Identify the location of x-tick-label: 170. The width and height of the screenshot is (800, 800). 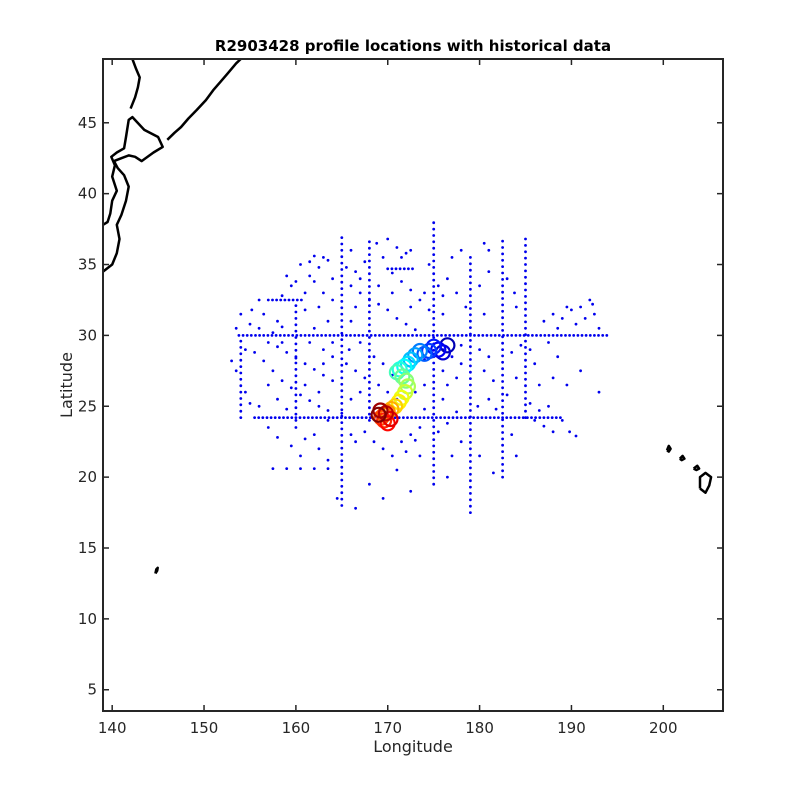
(387, 728).